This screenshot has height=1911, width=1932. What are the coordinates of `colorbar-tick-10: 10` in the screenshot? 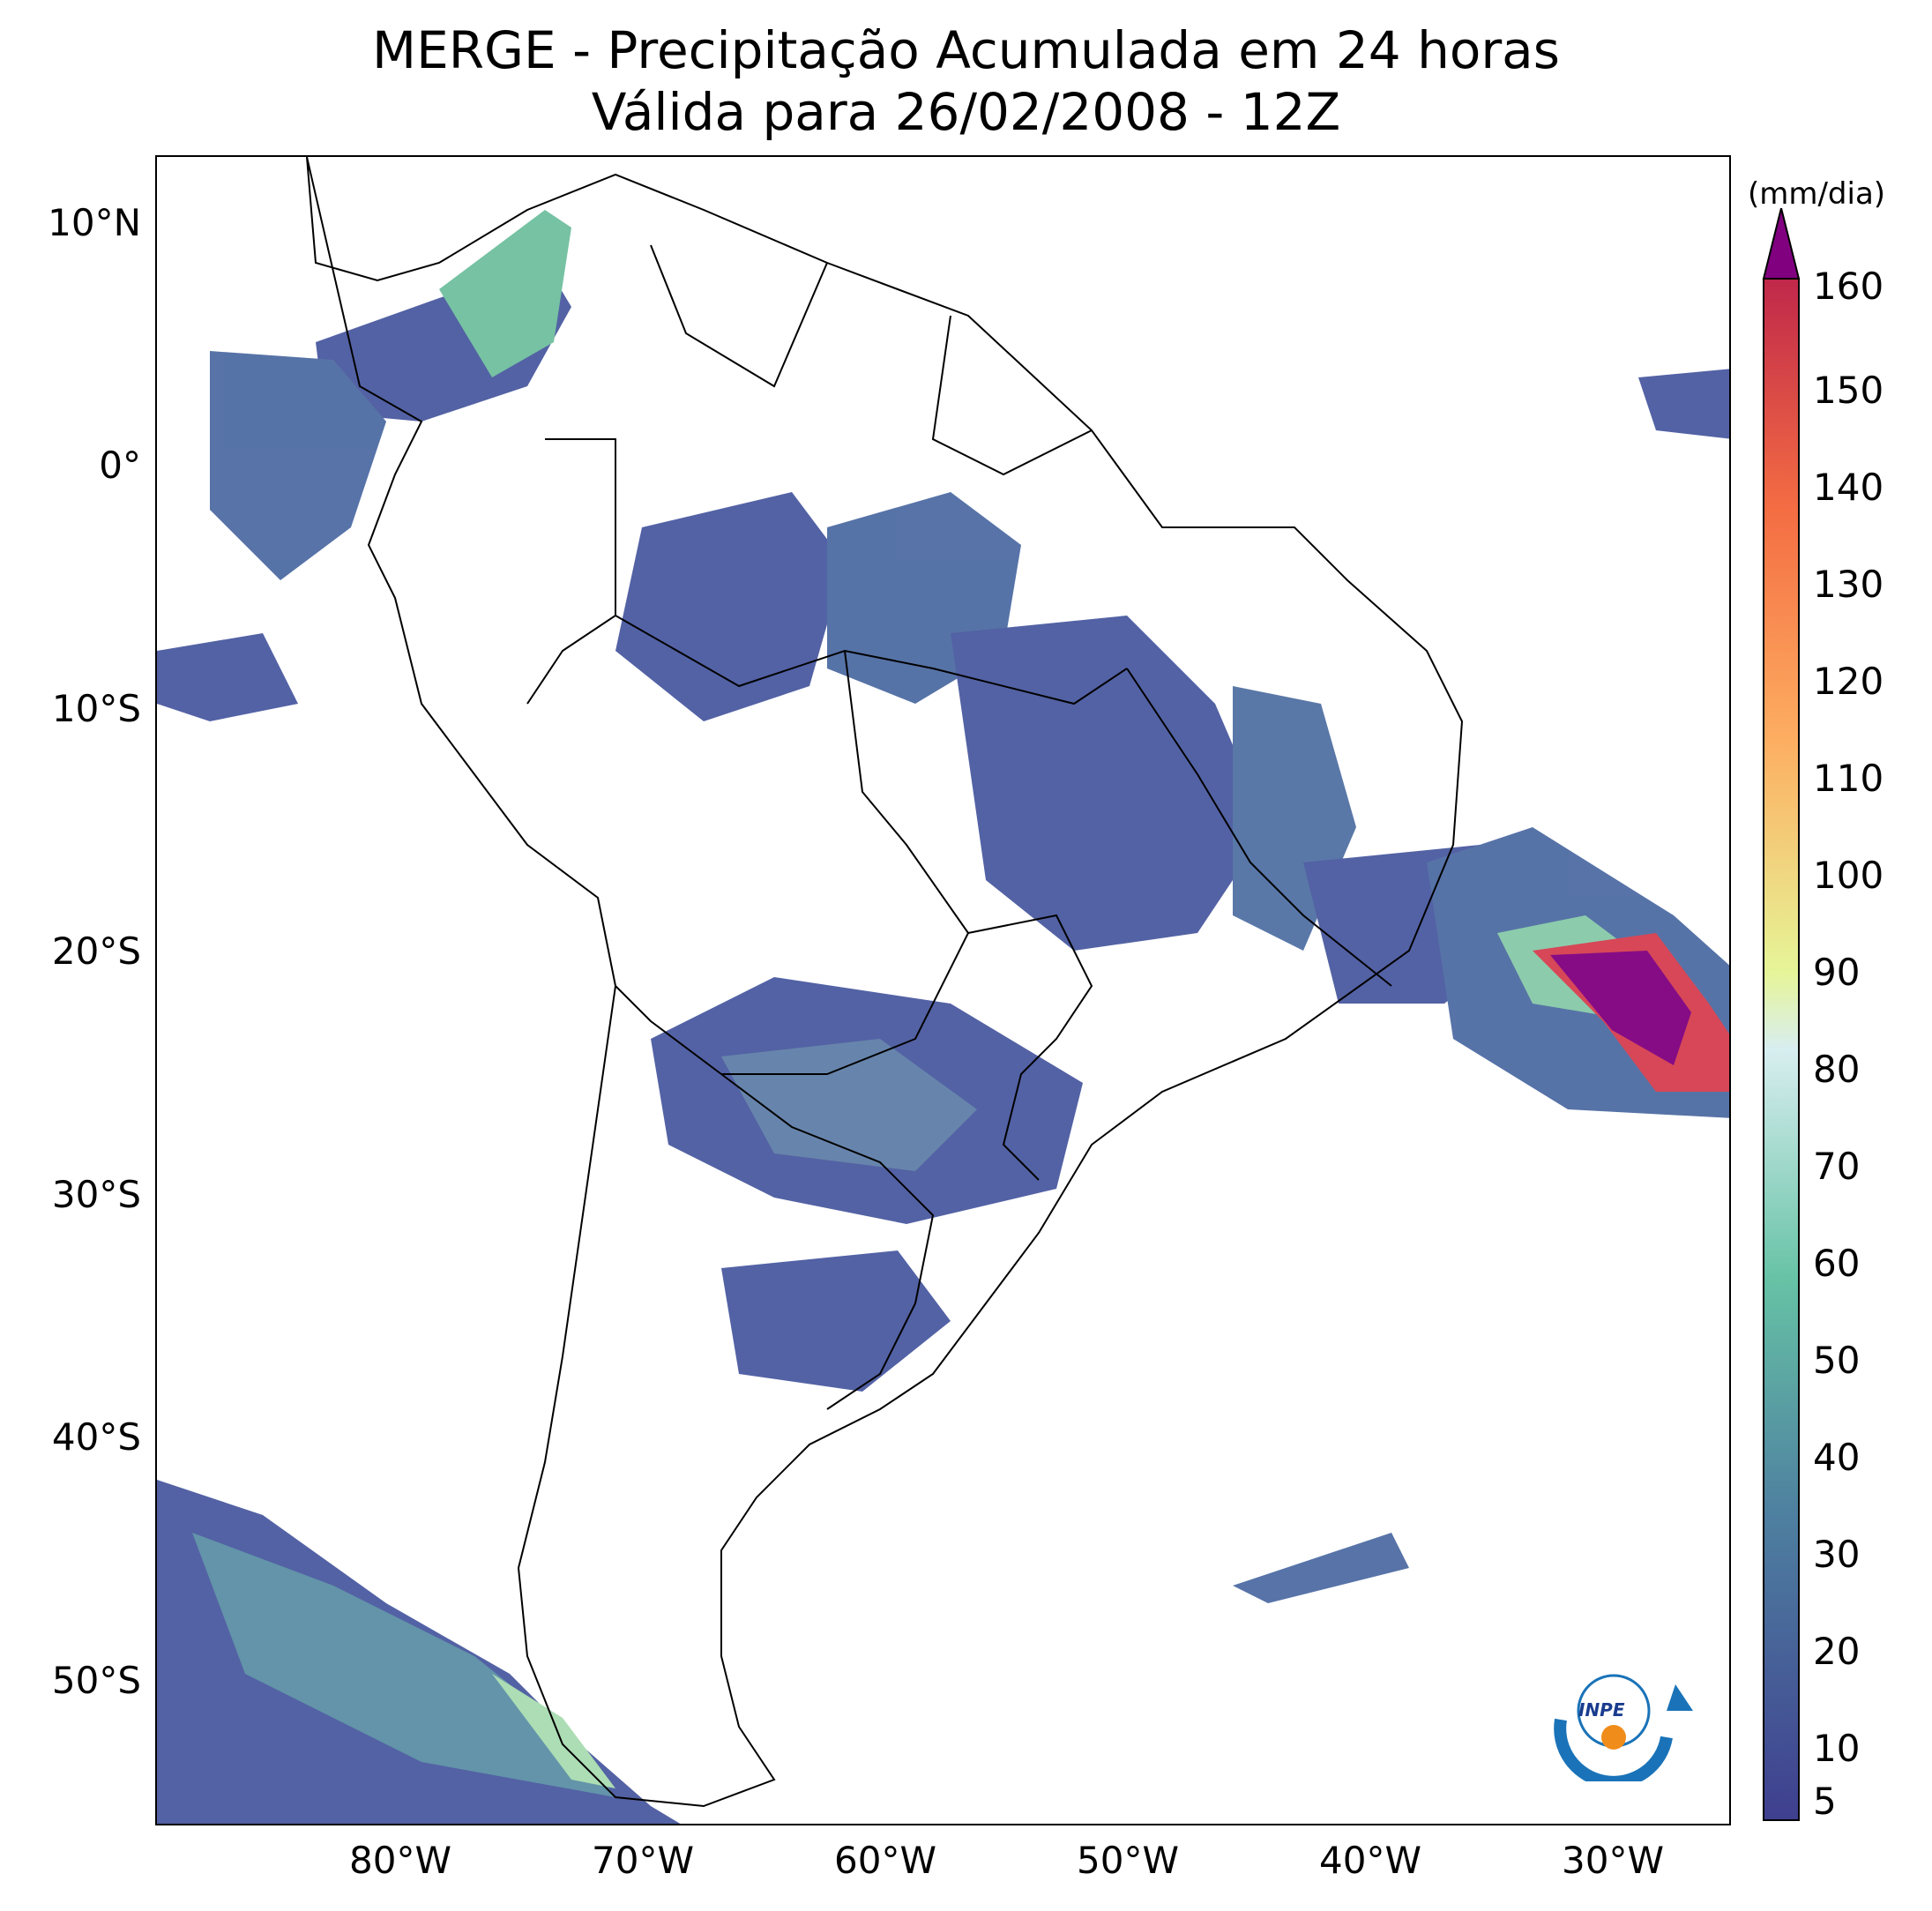 It's located at (1837, 1749).